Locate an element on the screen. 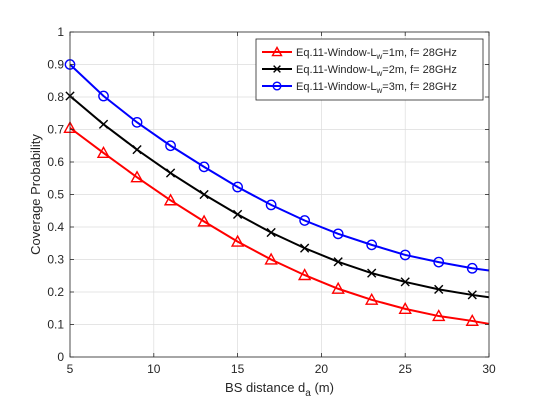  y-tick-label: 0.3 is located at coordinates (55, 260).